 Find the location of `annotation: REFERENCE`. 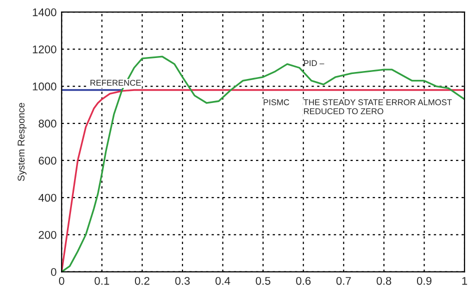

annotation: REFERENCE is located at coordinates (115, 83).